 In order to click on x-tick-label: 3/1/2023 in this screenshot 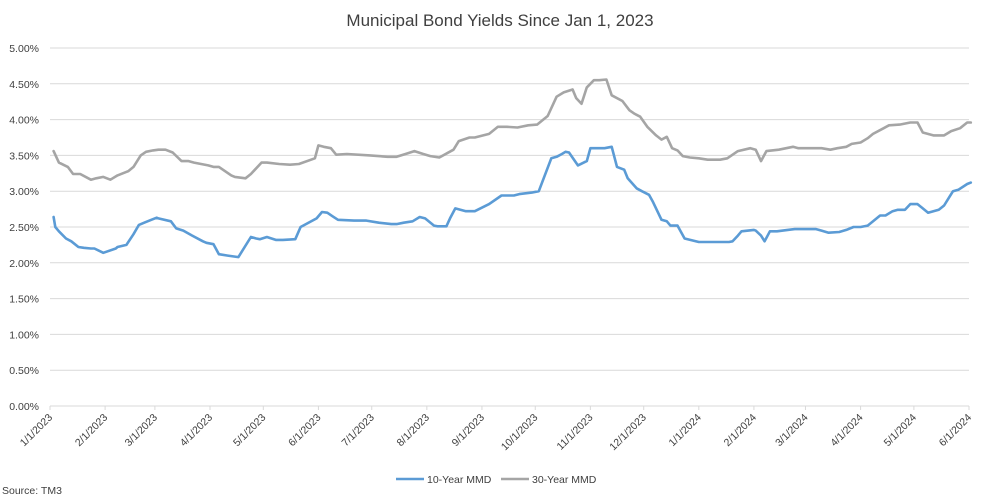, I will do `click(141, 430)`.